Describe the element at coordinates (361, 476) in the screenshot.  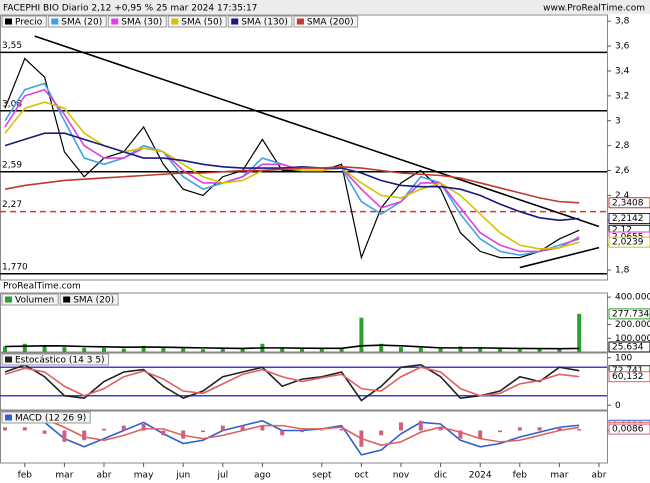
I see `x-tick-label: oct` at that location.